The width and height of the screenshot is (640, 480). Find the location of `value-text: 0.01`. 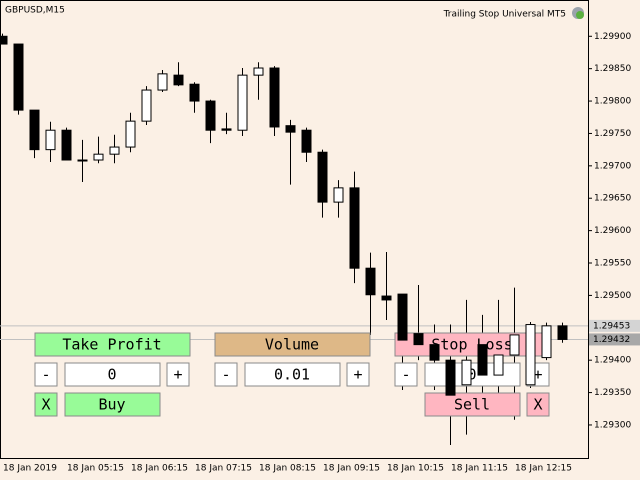

value-text: 0.01 is located at coordinates (292, 375).